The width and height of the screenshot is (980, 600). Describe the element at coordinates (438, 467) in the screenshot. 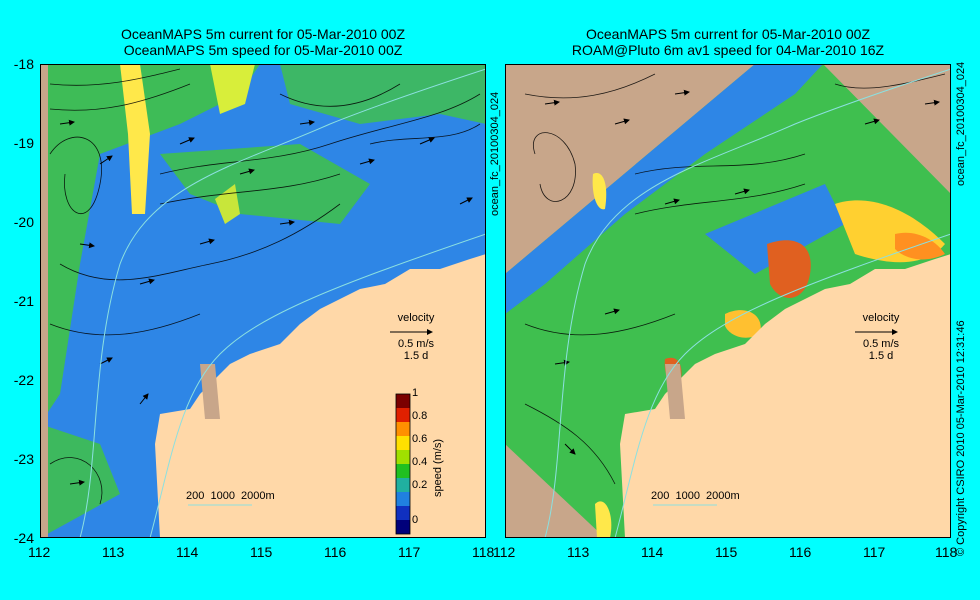

I see `colorbar-label: speed (m/s)` at that location.